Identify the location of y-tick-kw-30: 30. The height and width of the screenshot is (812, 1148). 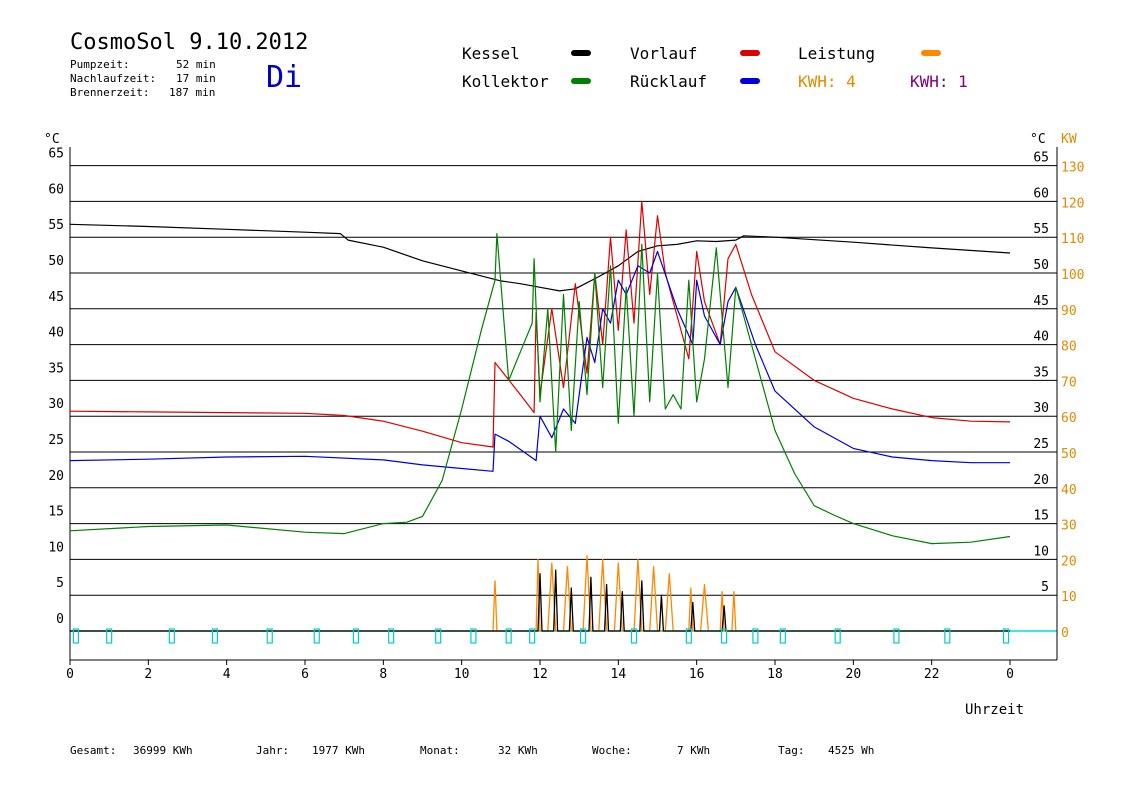
(1069, 526).